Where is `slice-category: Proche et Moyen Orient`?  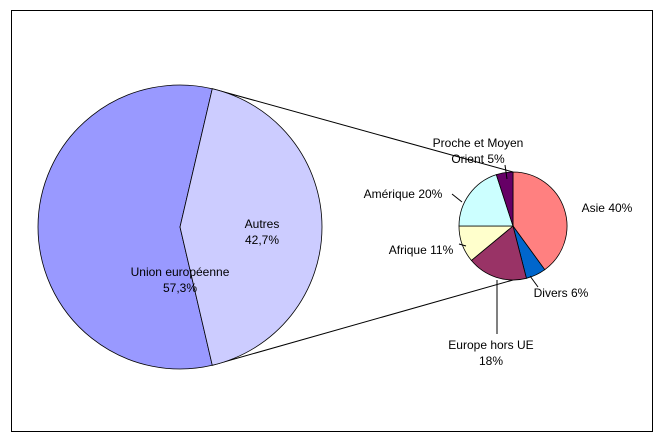
slice-category: Proche et Moyen Orient is located at coordinates (478, 151).